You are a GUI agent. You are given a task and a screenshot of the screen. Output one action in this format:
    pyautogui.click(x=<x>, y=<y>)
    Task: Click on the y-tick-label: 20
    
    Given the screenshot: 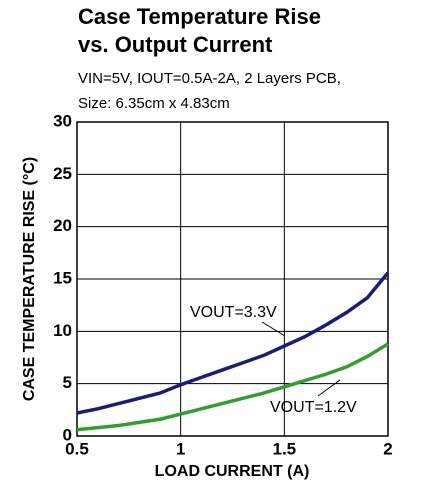 What is the action you would take?
    pyautogui.click(x=62, y=225)
    